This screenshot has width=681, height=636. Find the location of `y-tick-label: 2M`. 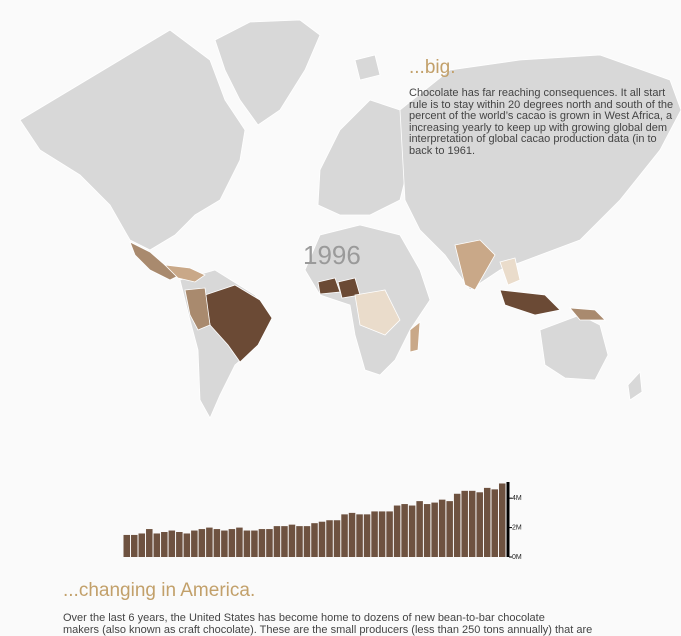

y-tick-label: 2M is located at coordinates (517, 527).